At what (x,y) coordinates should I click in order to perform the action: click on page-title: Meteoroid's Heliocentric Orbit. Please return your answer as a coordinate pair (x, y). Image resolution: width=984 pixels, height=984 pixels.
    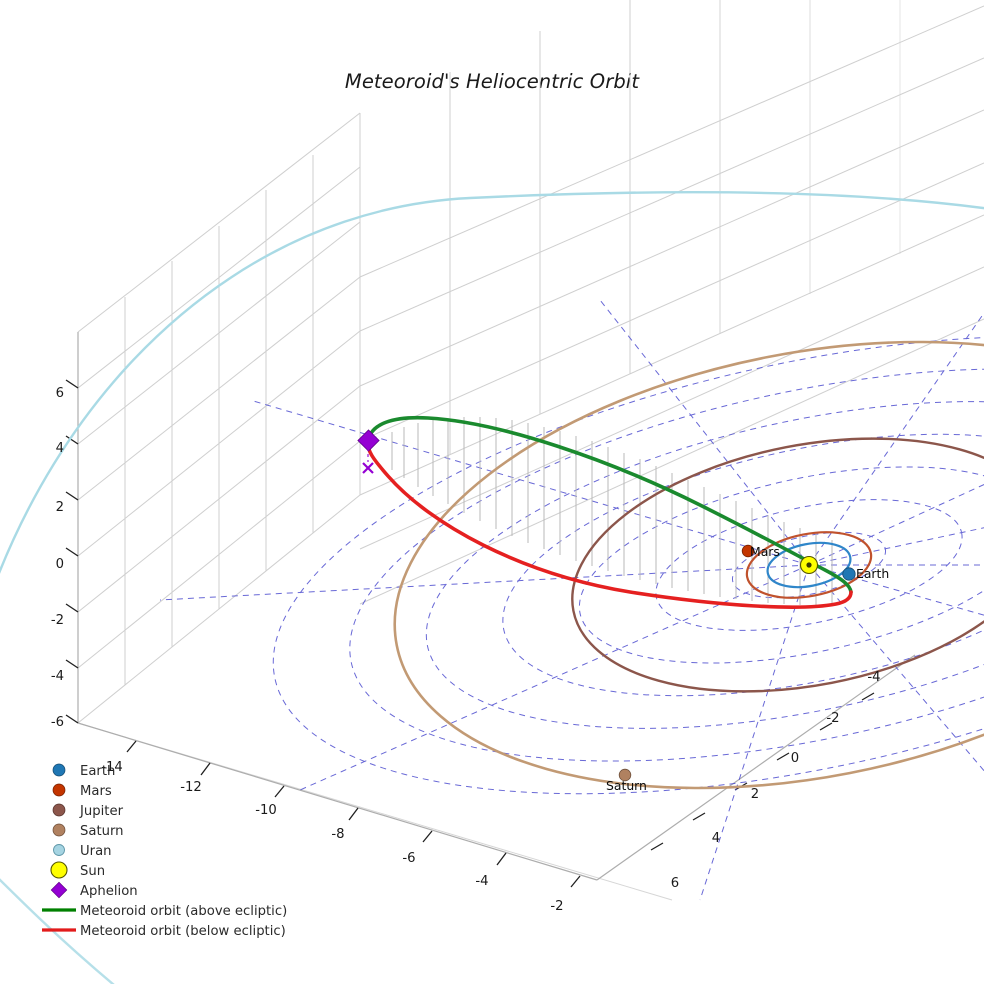
    Looking at the image, I should click on (492, 81).